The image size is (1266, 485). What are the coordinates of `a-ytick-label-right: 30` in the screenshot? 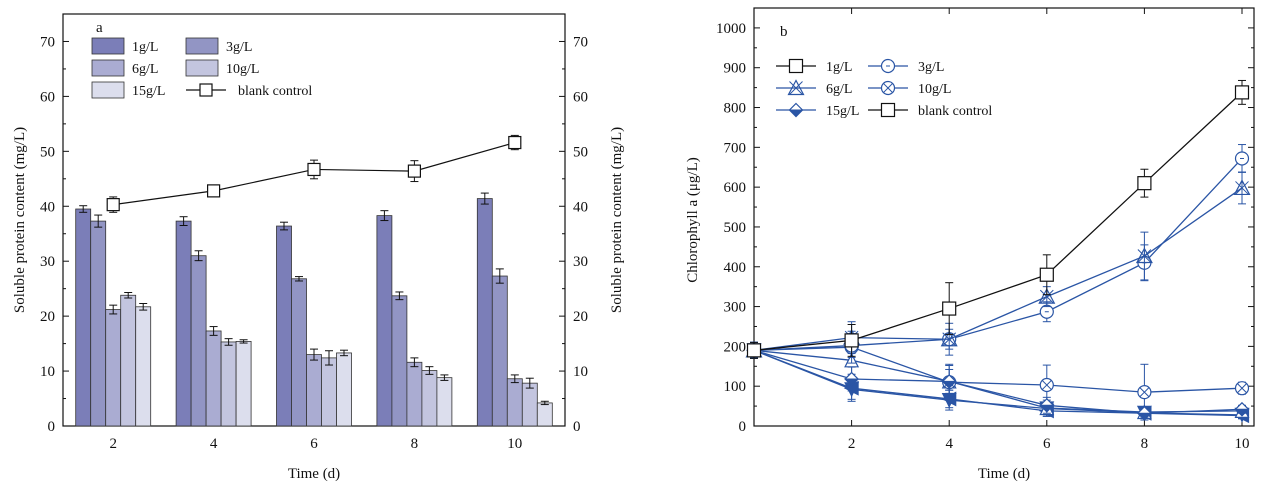 It's located at (580, 262).